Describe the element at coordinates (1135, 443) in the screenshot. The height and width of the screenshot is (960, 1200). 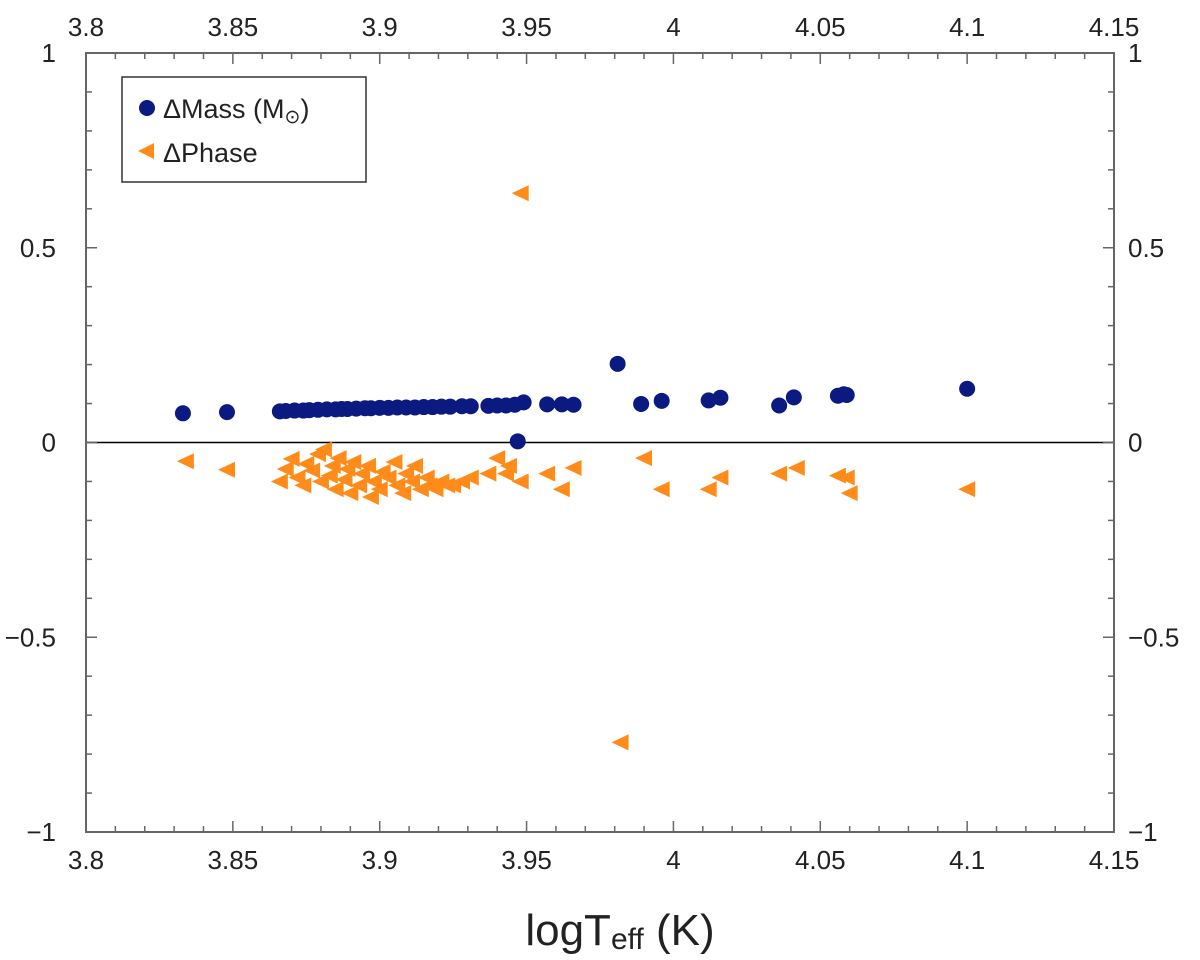
I see `y-tick-label-right: 0` at that location.